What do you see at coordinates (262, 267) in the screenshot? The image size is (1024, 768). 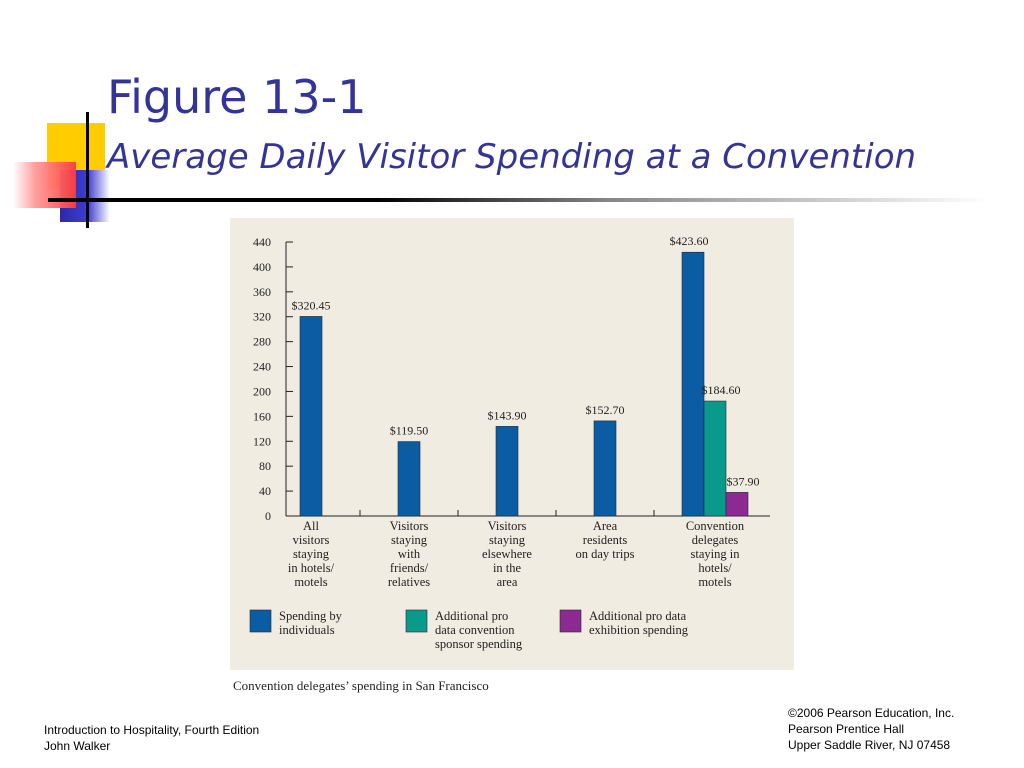 I see `y-tick-label: 400` at bounding box center [262, 267].